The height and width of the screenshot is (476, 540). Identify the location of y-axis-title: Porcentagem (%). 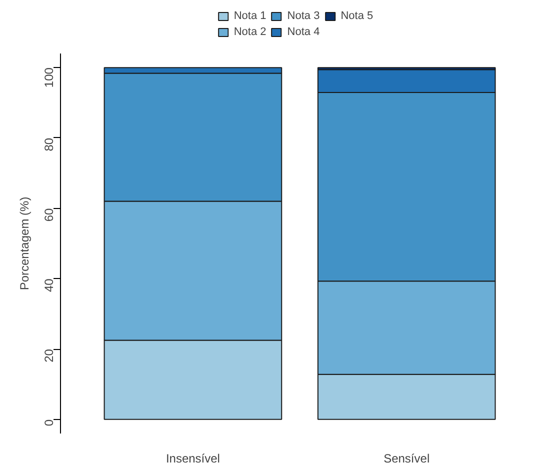
(25, 243).